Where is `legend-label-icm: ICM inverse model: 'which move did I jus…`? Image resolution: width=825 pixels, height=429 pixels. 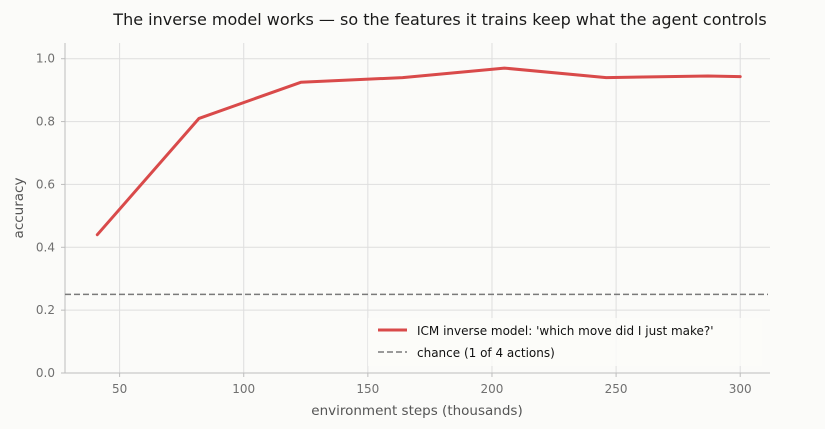
legend-label-icm: ICM inverse model: 'which move did I jus… is located at coordinates (565, 331).